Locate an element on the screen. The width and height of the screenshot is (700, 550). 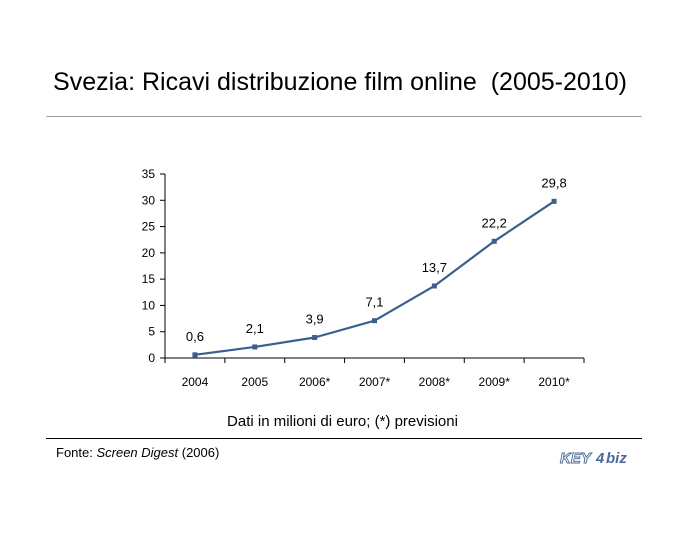
data-label: 0,6 is located at coordinates (195, 336).